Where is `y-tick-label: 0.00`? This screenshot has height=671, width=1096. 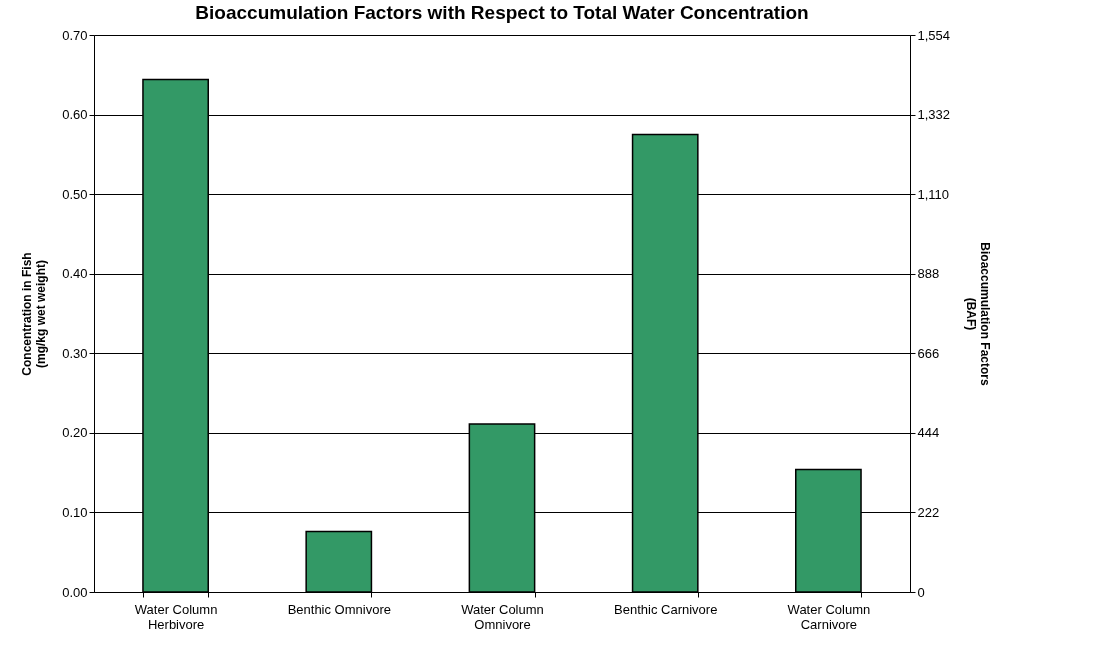 y-tick-label: 0.00 is located at coordinates (75, 592).